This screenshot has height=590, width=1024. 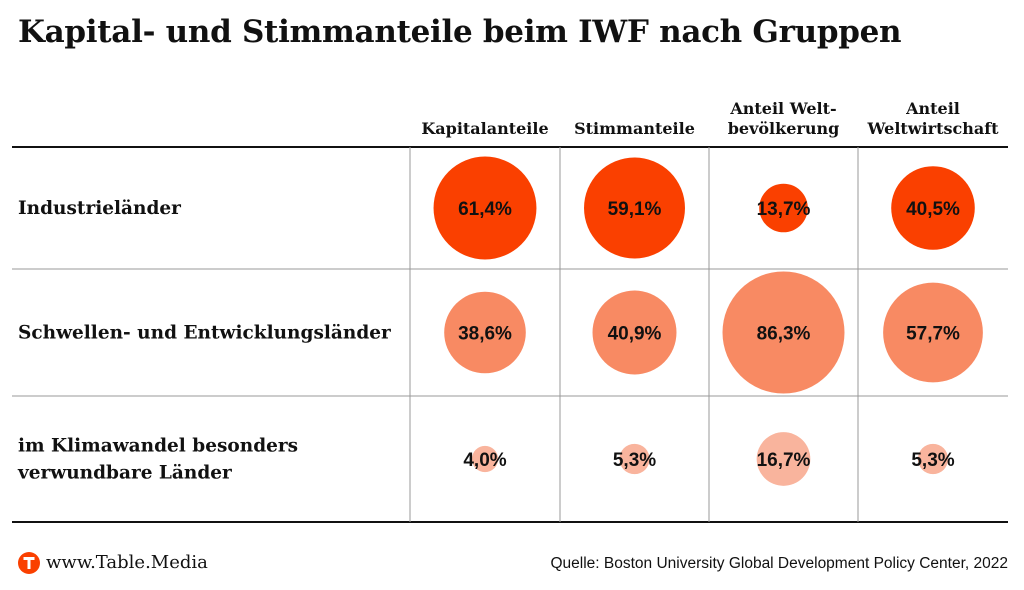 What do you see at coordinates (932, 108) in the screenshot?
I see `column-header-label: Anteil` at bounding box center [932, 108].